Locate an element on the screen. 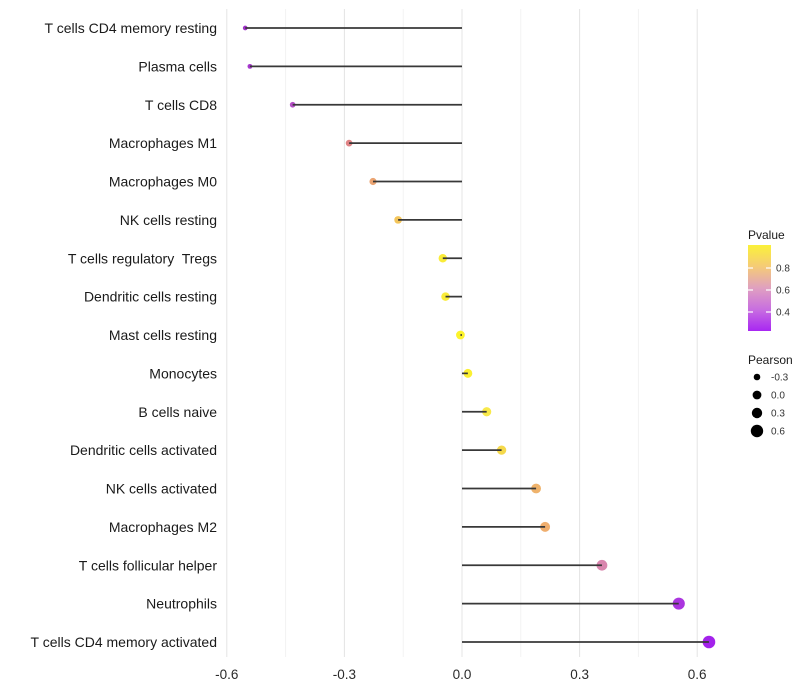 The width and height of the screenshot is (800, 700). pearson-legend-label: 0.6 is located at coordinates (778, 432).